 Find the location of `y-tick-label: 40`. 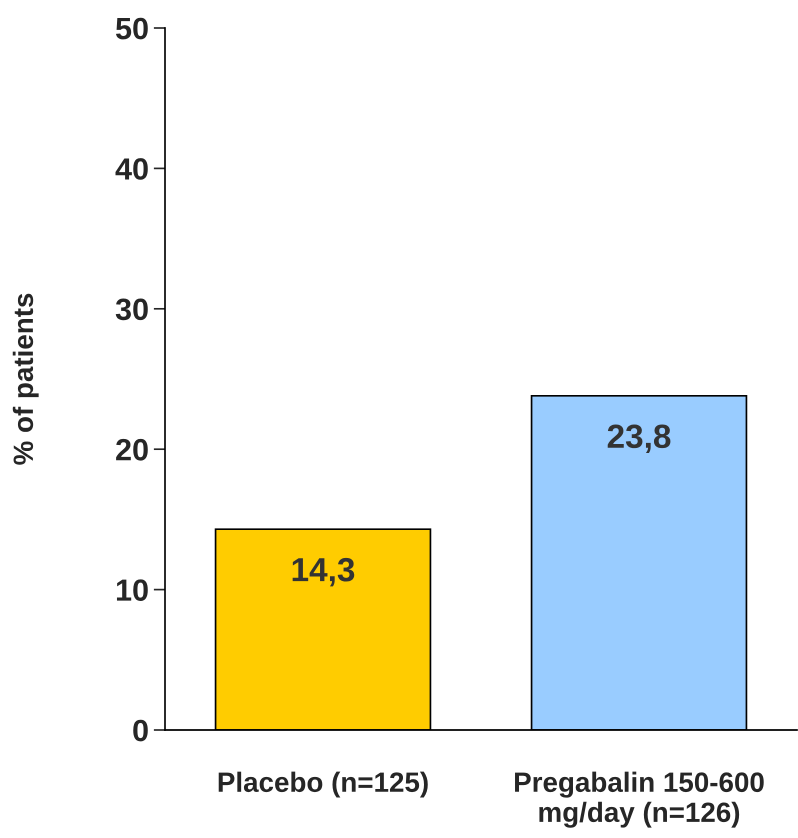

y-tick-label: 40 is located at coordinates (132, 169).